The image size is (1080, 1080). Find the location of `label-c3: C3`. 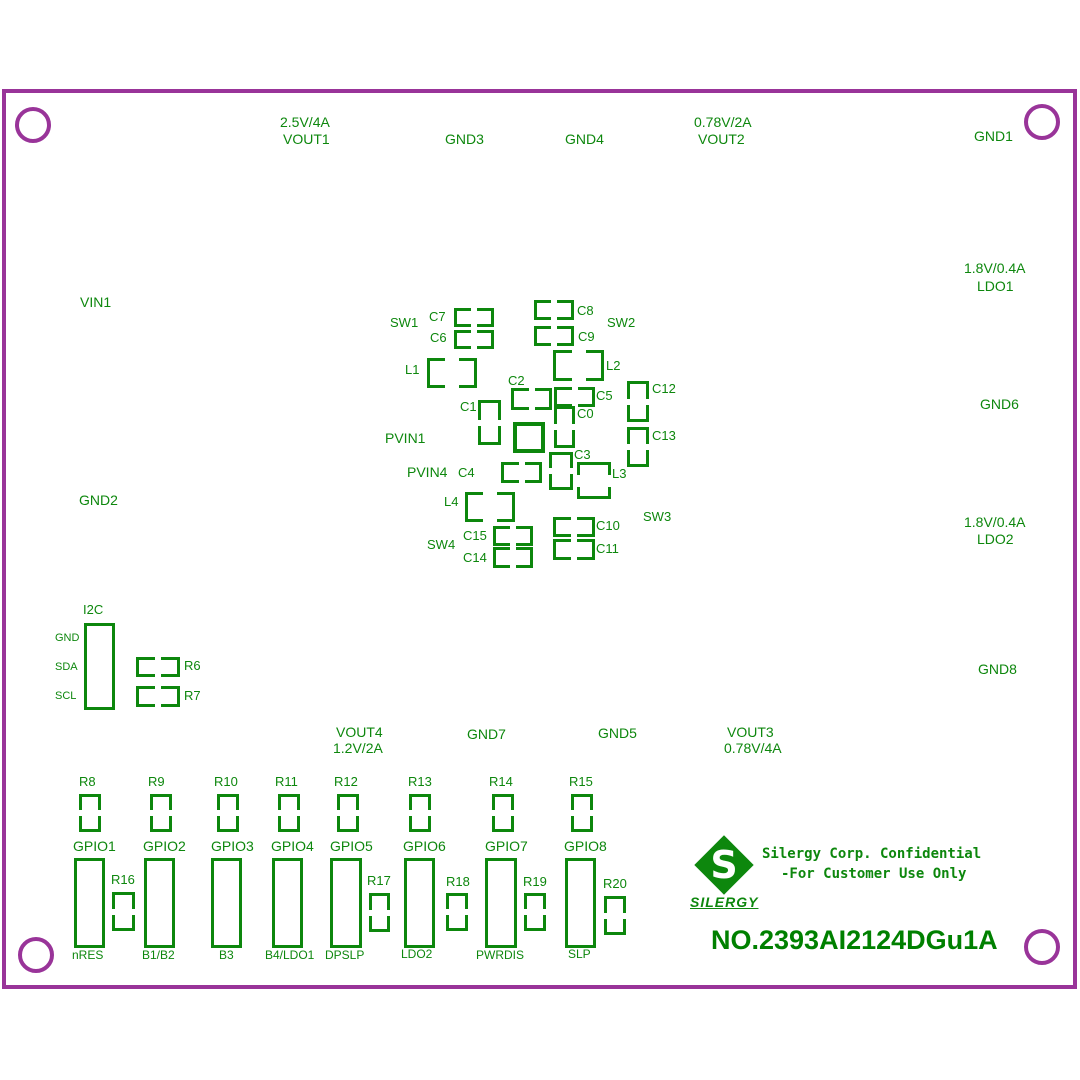

label-c3: C3 is located at coordinates (582, 454).